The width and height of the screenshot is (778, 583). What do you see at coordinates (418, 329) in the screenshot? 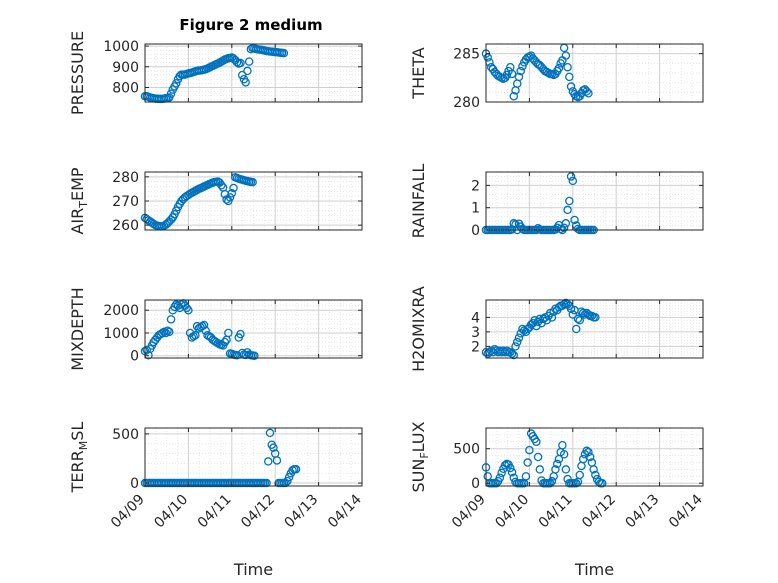
I see `y-axis-label-part: H2OMIXRA` at bounding box center [418, 329].